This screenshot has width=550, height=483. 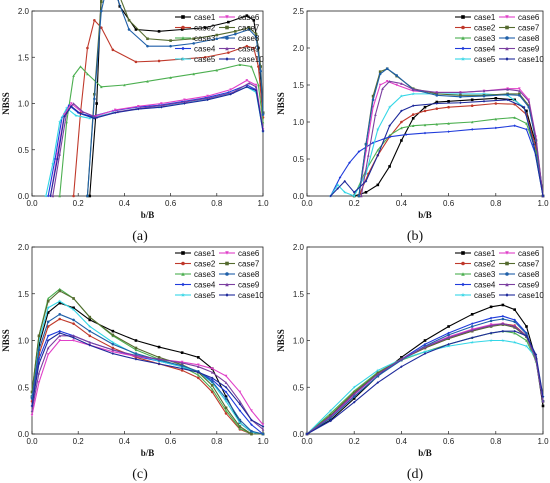 I want to click on legend-entry-case8: case8, so click(x=239, y=38).